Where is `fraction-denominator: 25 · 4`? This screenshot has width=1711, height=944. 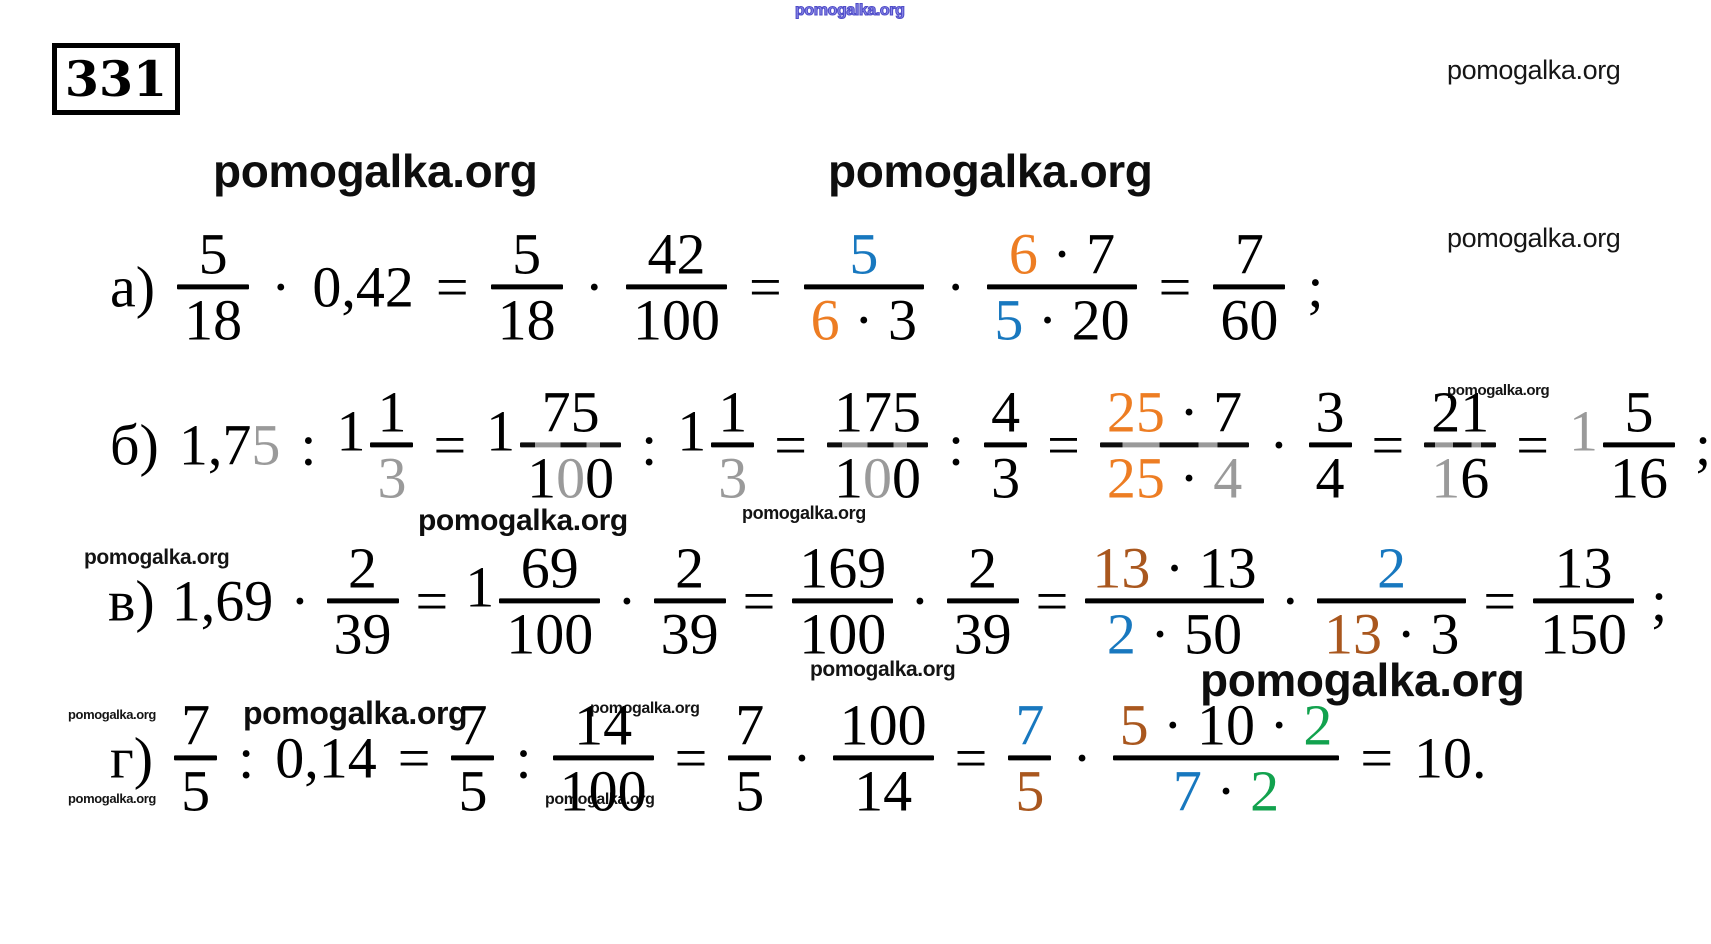 fraction-denominator: 25 · 4 is located at coordinates (1174, 478).